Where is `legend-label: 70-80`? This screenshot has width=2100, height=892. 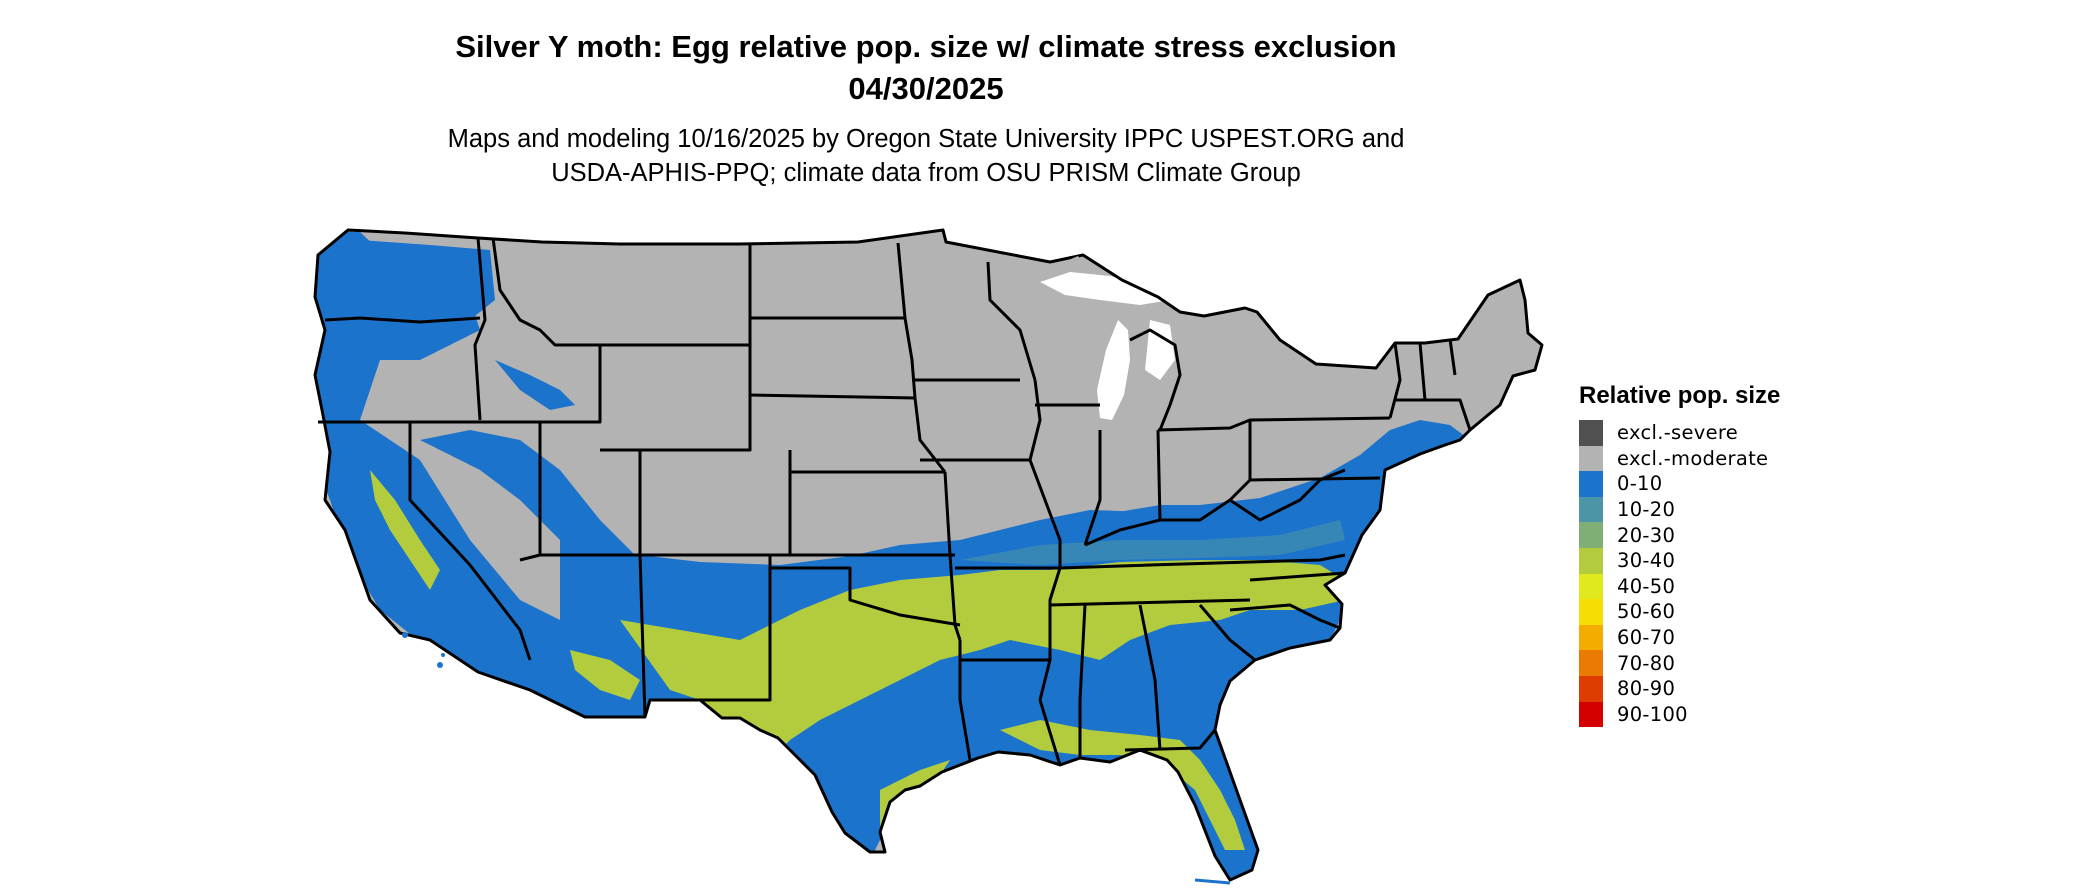
legend-label: 70-80 is located at coordinates (1646, 663).